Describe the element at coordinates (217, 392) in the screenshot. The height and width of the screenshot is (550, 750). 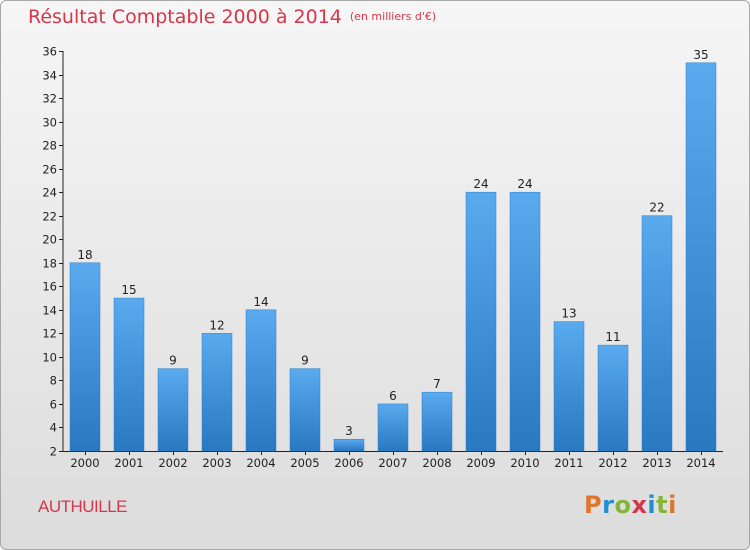
I see `bar-2003` at that location.